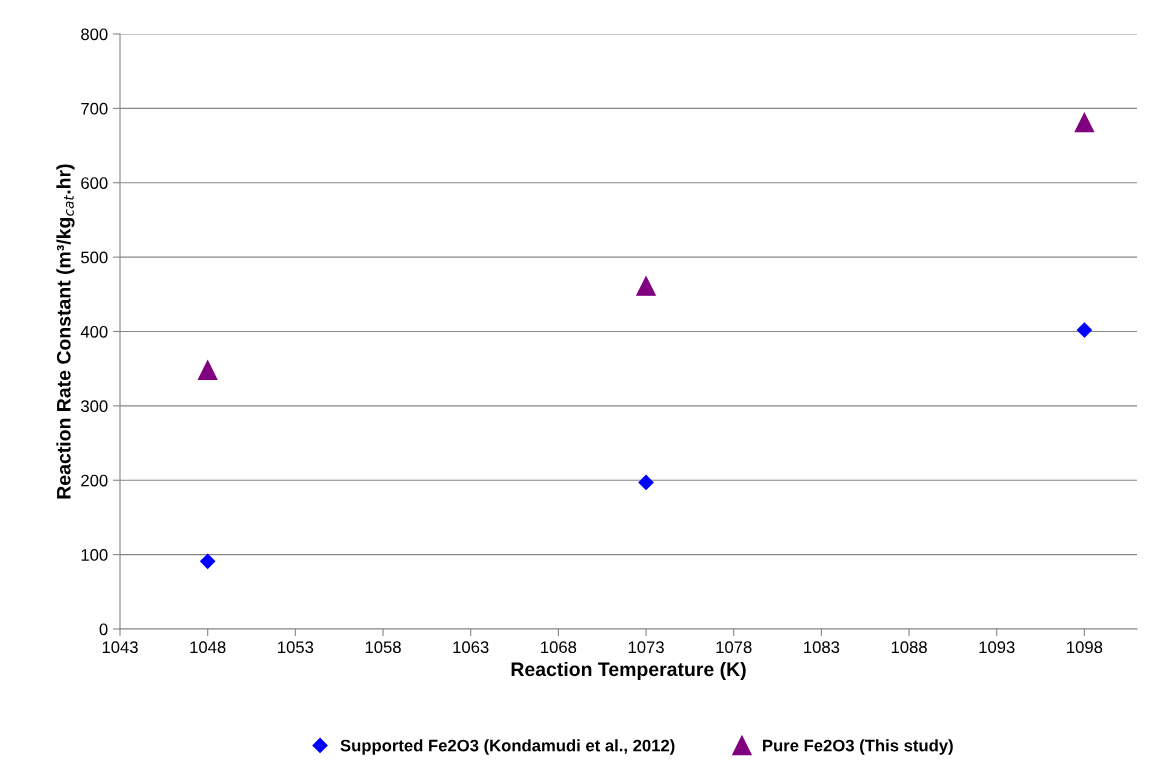  What do you see at coordinates (94, 555) in the screenshot?
I see `y-tick-label: 100` at bounding box center [94, 555].